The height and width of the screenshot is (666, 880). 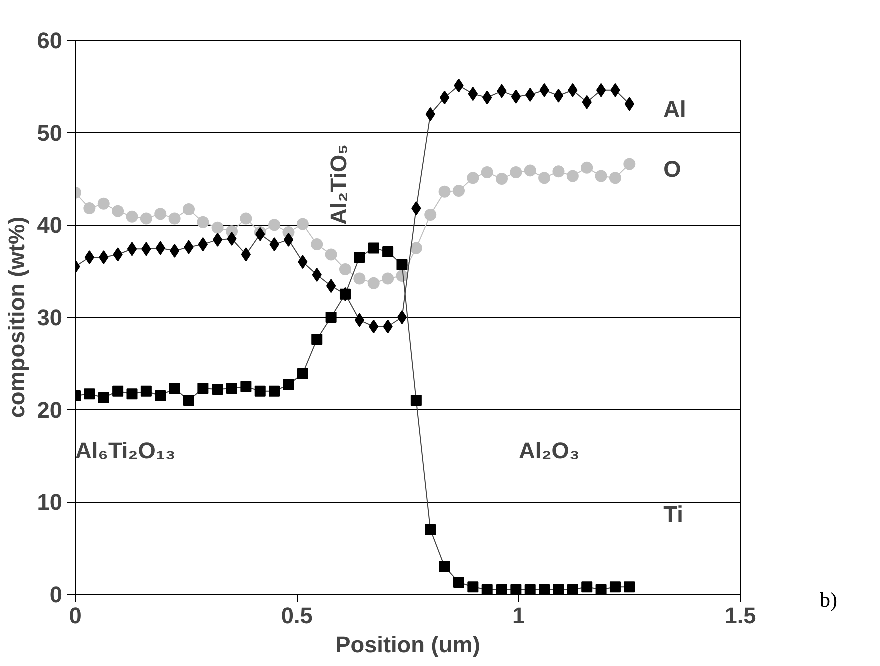 I want to click on x-tick-label: 1.5, so click(x=740, y=615).